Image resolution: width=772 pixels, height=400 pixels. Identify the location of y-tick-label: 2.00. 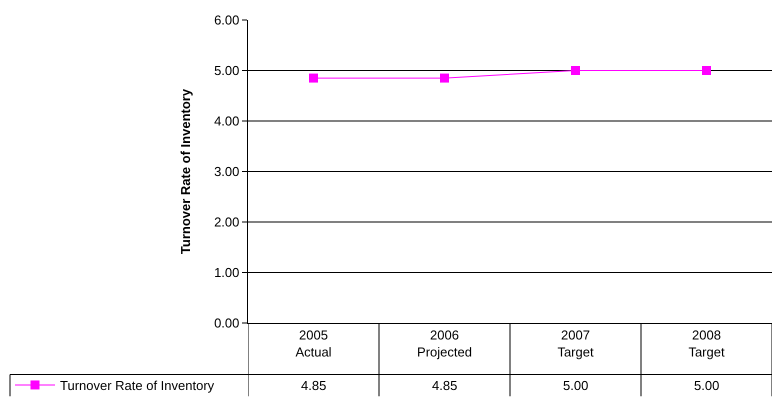
(227, 222).